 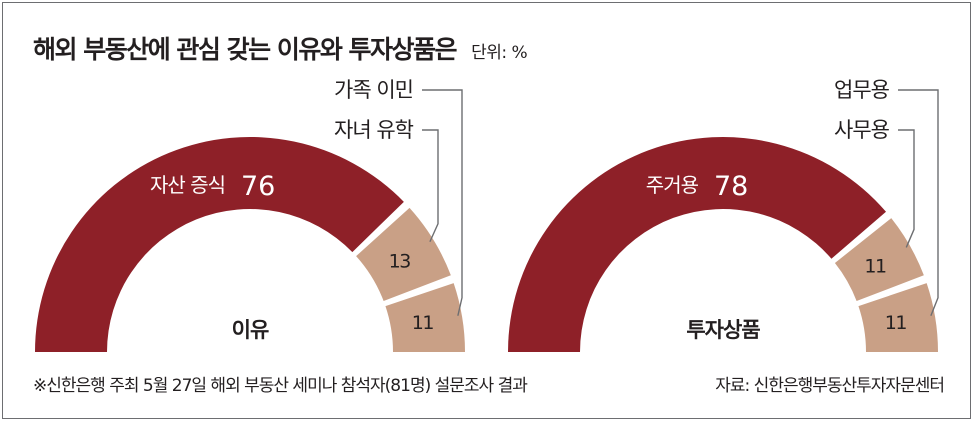 I want to click on donut1-slice-3-label: 가족 이민, so click(x=373, y=90).